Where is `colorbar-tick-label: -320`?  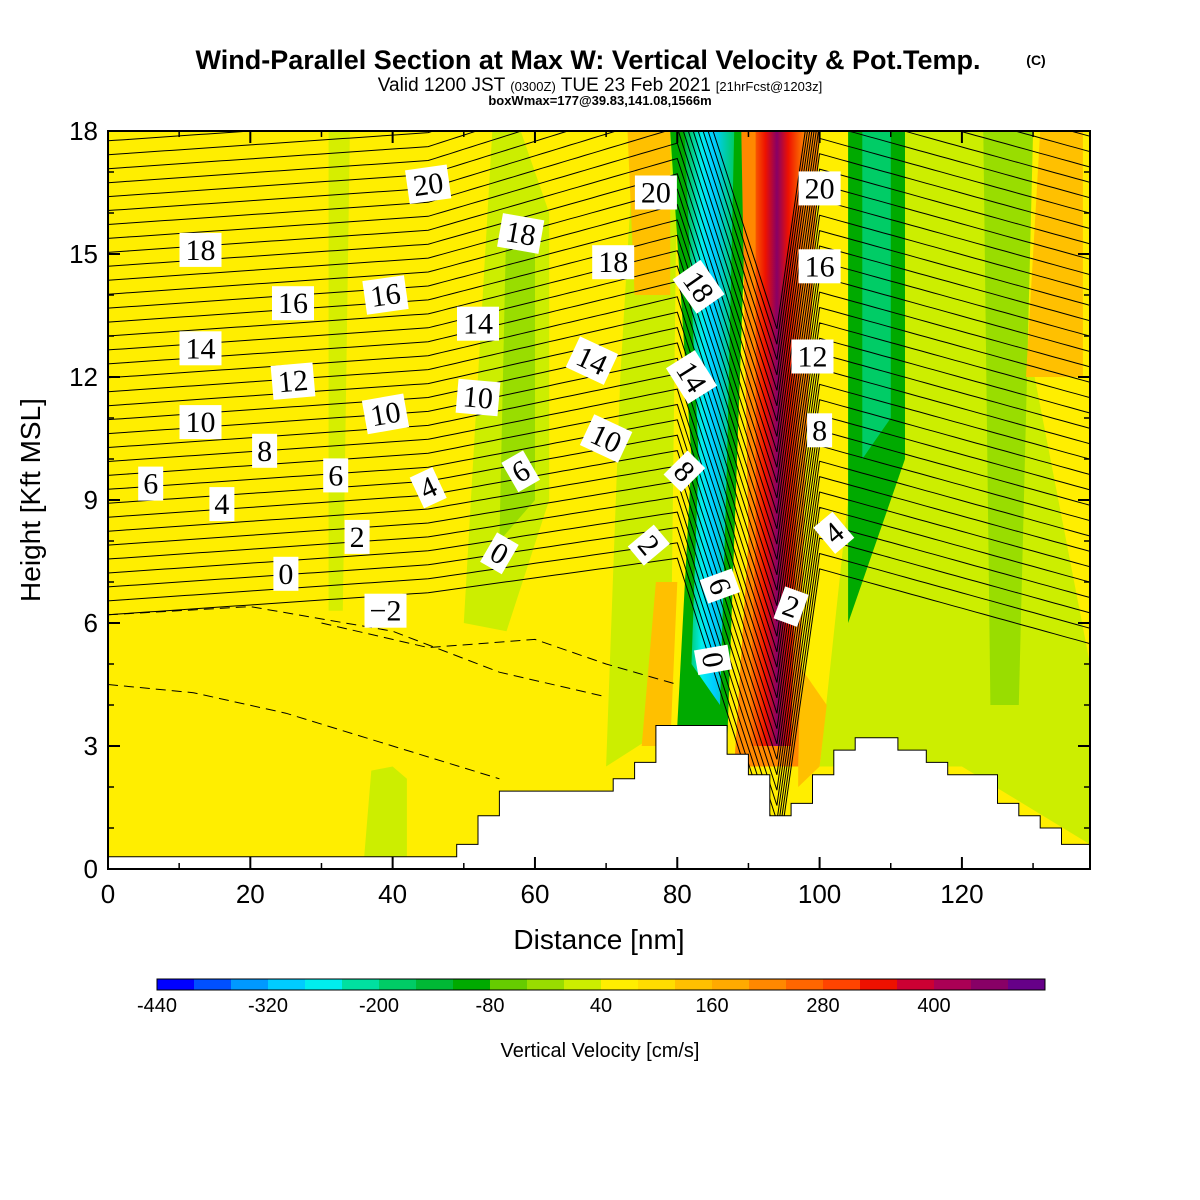 colorbar-tick-label: -320 is located at coordinates (268, 1006).